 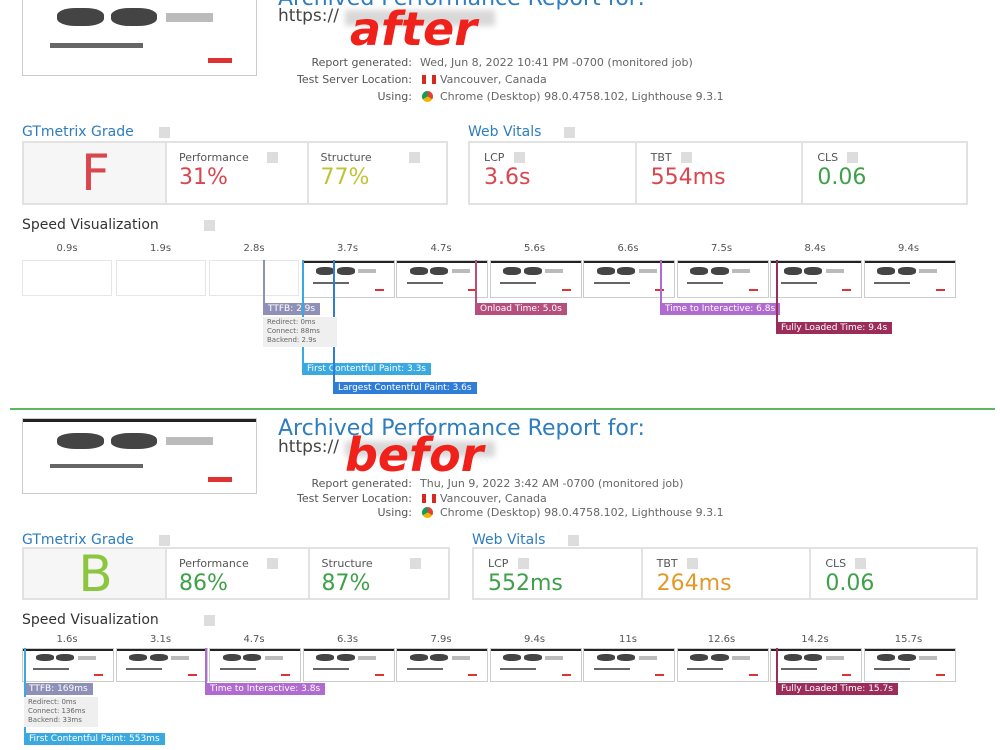 What do you see at coordinates (308, 447) in the screenshot?
I see `report-url: https://` at bounding box center [308, 447].